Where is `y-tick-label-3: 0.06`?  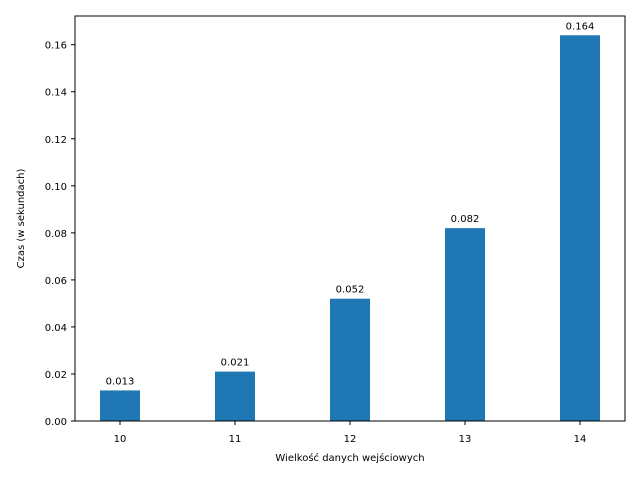 y-tick-label-3: 0.06 is located at coordinates (56, 281).